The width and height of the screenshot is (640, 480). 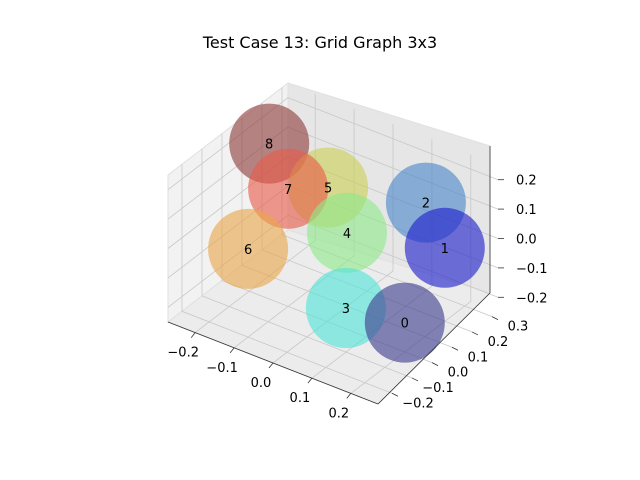 I want to click on node-4-sphere, so click(x=347, y=232).